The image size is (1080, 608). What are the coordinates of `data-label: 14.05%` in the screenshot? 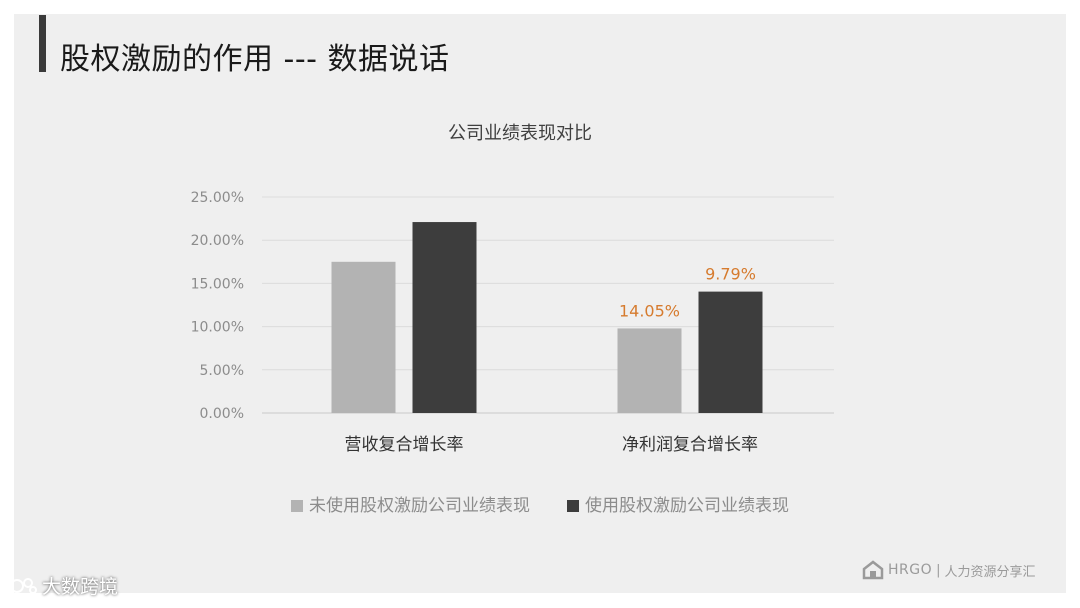 It's located at (649, 310).